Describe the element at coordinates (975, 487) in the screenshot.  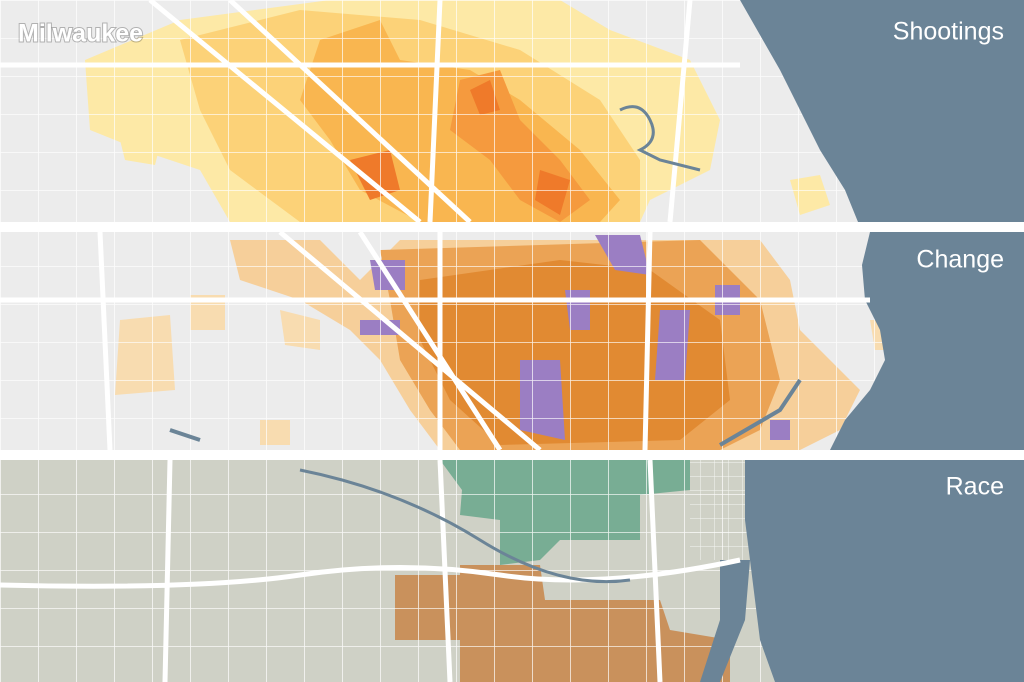
I see `panel-label: Race` at that location.